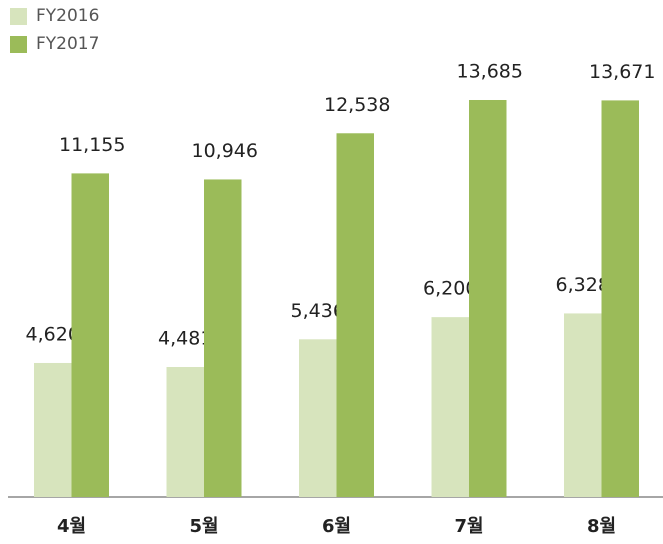 Image resolution: width=663 pixels, height=544 pixels. I want to click on x-tick-label: 4월, so click(71, 526).